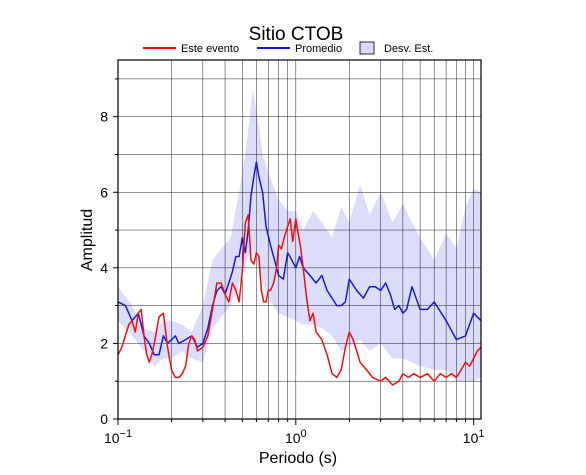 The image size is (586, 475). I want to click on y-tick-label: 2, so click(104, 343).